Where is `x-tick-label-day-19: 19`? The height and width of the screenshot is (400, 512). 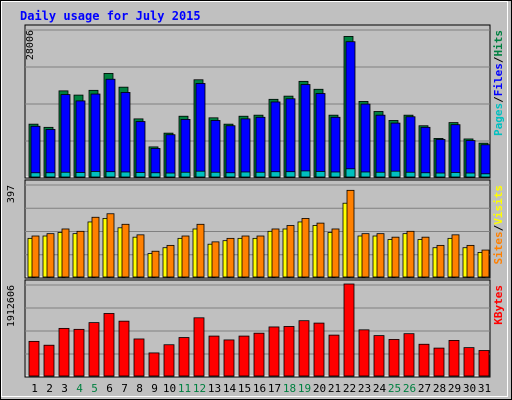 x-tick-label-day-19: 19 is located at coordinates (304, 388).